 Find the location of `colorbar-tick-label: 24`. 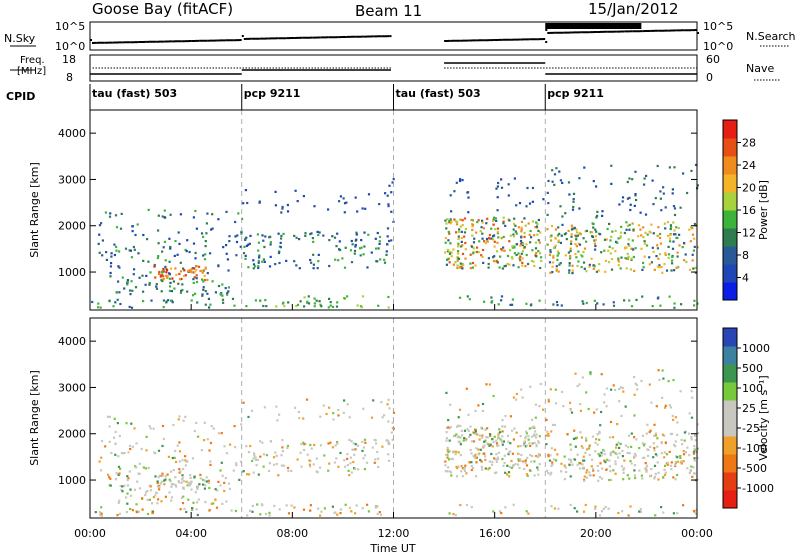

colorbar-tick-label: 24 is located at coordinates (749, 165).